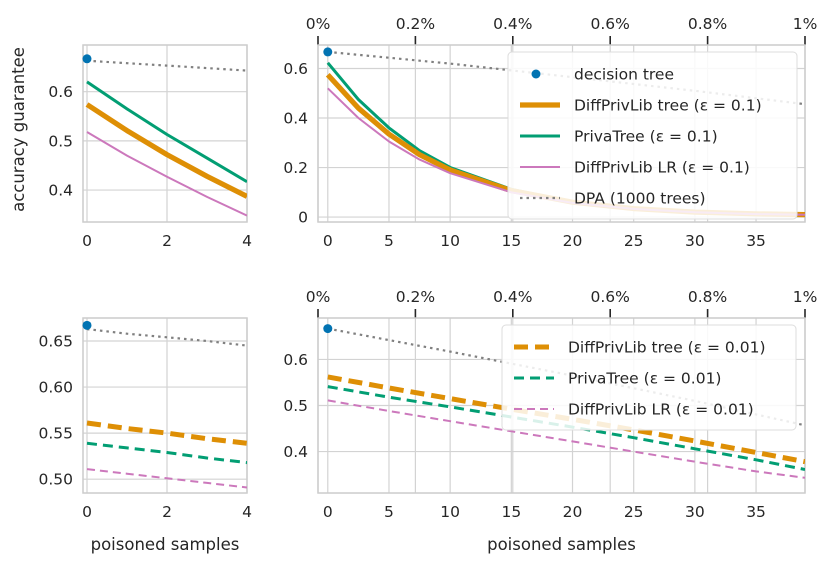 The height and width of the screenshot is (571, 831). I want to click on legend-label: DiffPrivLib tree (ε = 0.1), so click(668, 106).